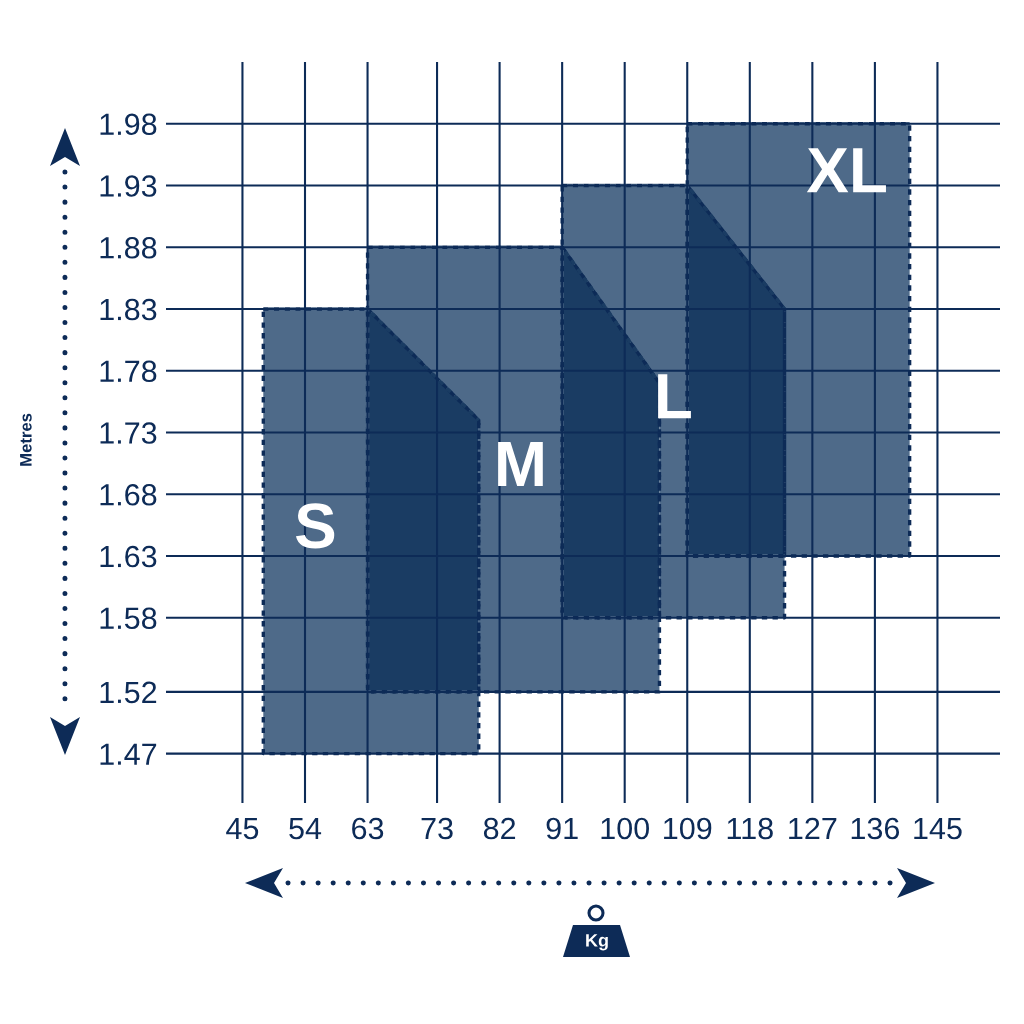  Describe the element at coordinates (597, 942) in the screenshot. I see `text: Kg` at that location.